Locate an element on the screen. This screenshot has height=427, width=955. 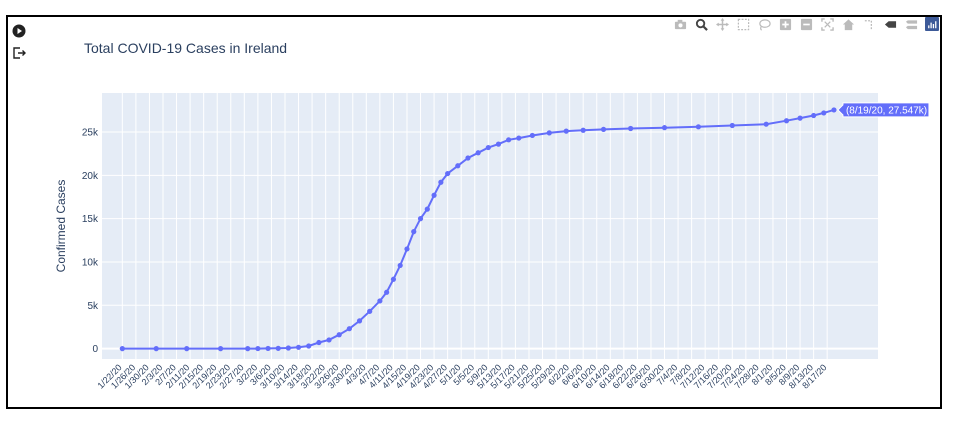
exit-icon is located at coordinates (19, 53).